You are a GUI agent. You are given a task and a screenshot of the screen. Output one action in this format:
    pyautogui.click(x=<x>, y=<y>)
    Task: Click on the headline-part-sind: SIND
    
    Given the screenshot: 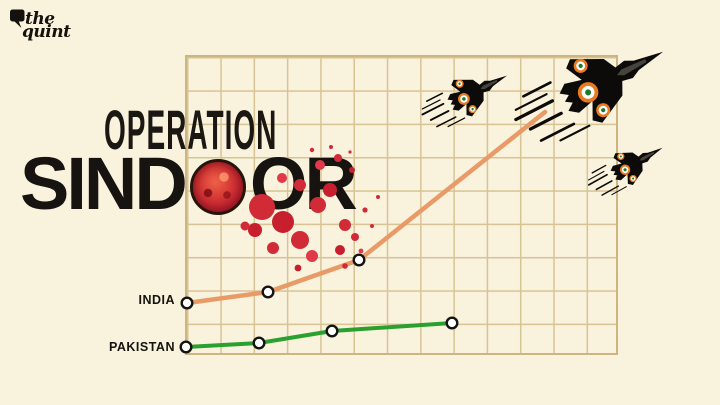 What is the action you would take?
    pyautogui.click(x=104, y=183)
    